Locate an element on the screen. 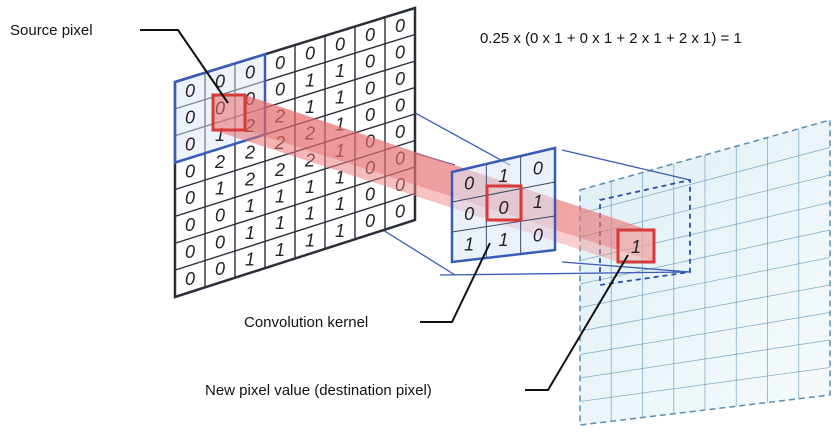 This screenshot has height=434, width=835. destination-pixel-label: New pixel value (destination pixel) is located at coordinates (318, 390).